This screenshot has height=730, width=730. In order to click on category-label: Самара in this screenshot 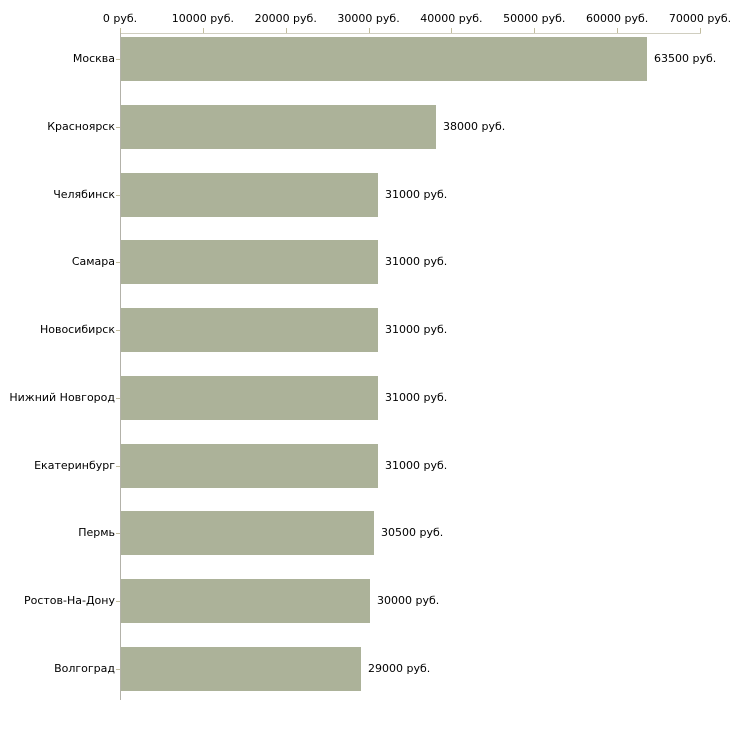, I will do `click(93, 261)`.